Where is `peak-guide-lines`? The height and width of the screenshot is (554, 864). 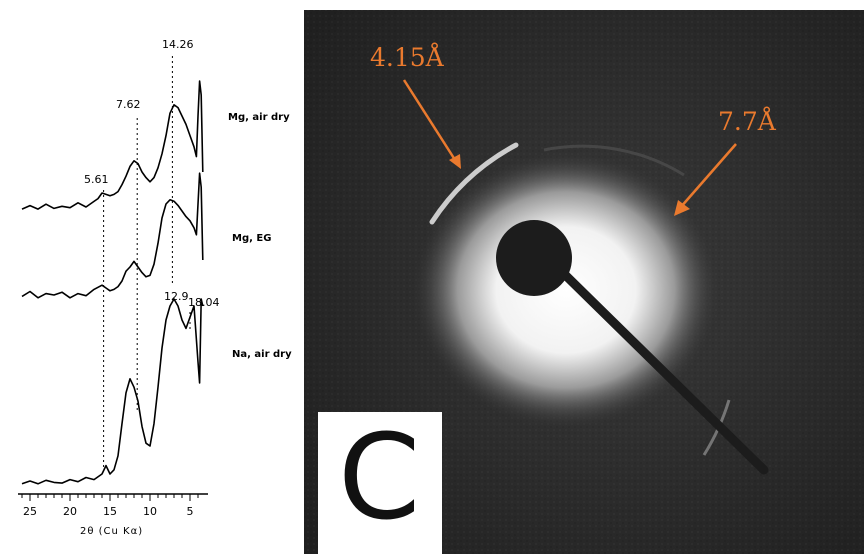
peak-guide-lines is located at coordinates (147, 263).